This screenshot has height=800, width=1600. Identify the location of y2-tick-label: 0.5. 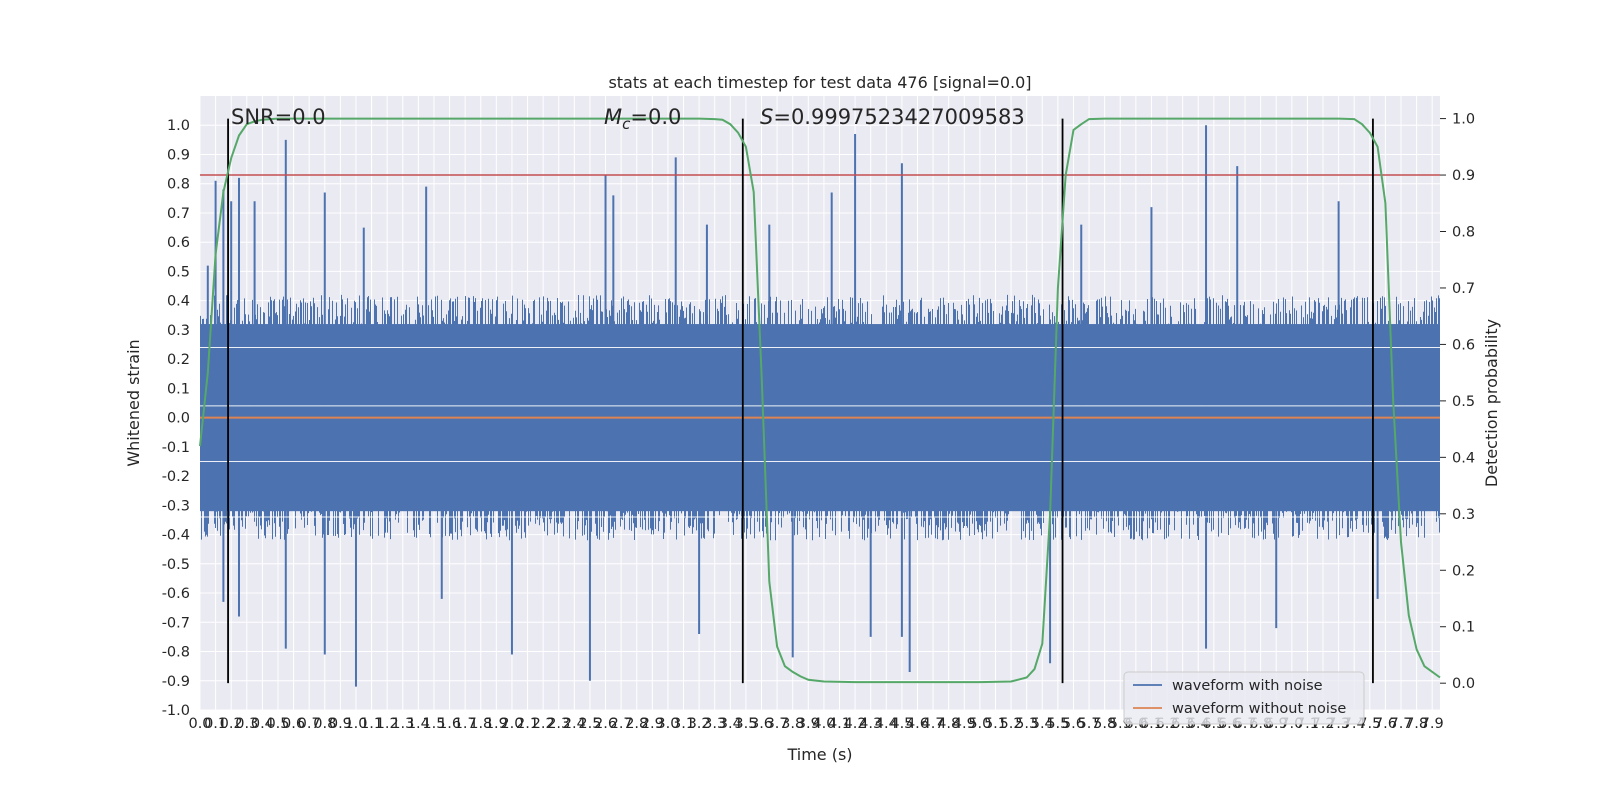
(1463, 402).